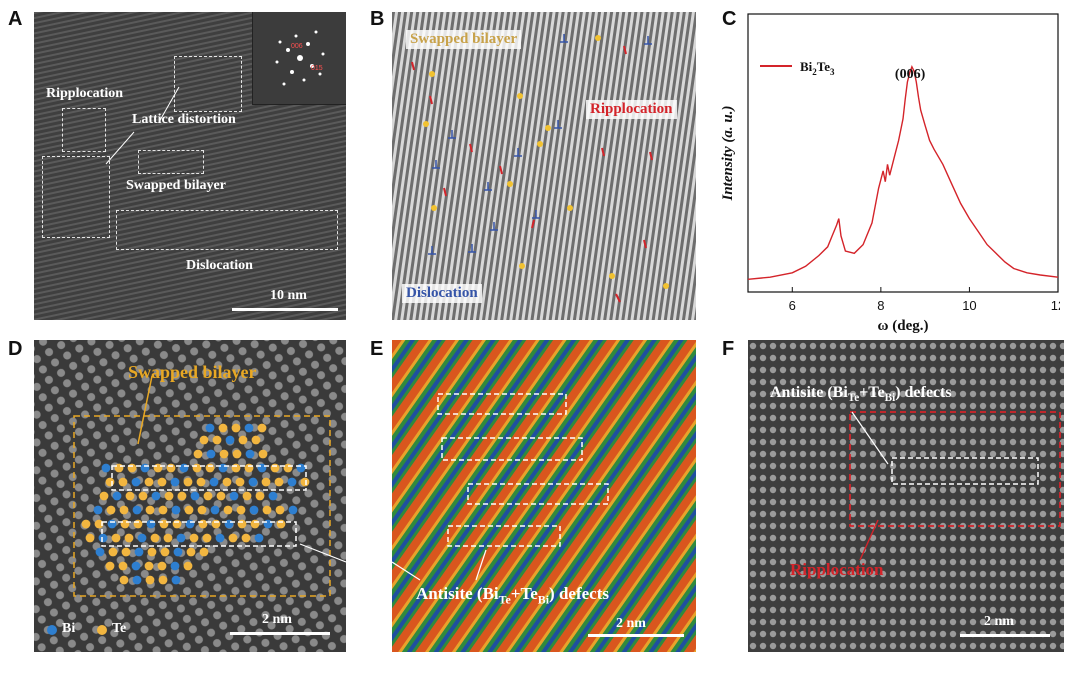 Image resolution: width=1080 pixels, height=680 pixels. Describe the element at coordinates (297, 46) in the screenshot. I see `fft-label-006: 006` at that location.